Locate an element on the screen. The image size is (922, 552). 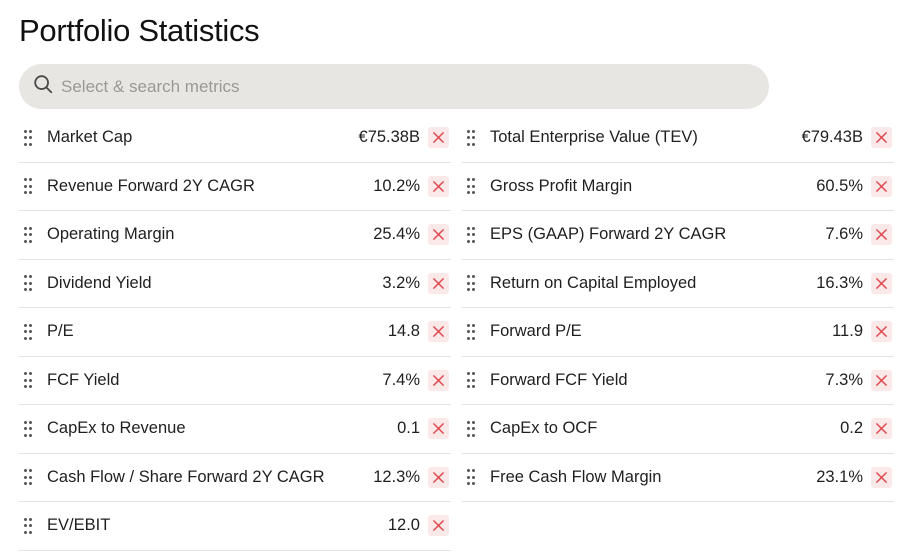
metric-label: Operating Margin is located at coordinates (111, 234).